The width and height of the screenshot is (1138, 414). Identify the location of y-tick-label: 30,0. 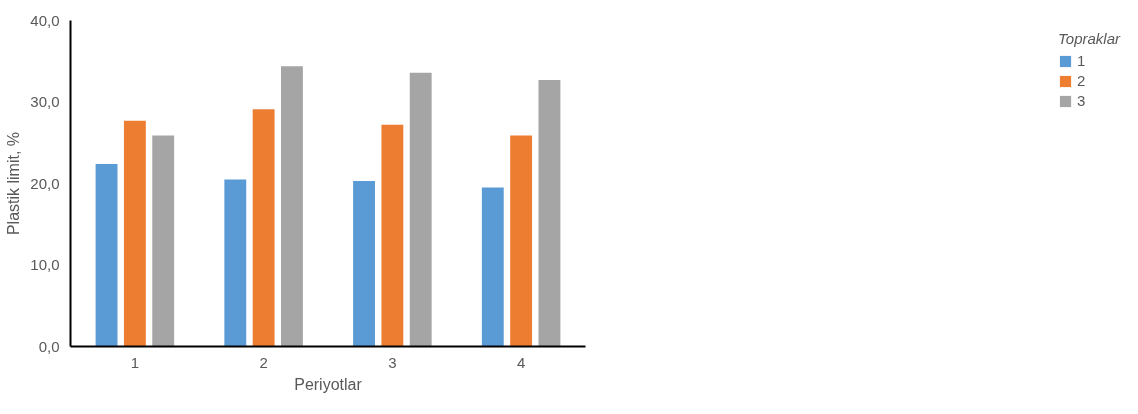
(45, 101).